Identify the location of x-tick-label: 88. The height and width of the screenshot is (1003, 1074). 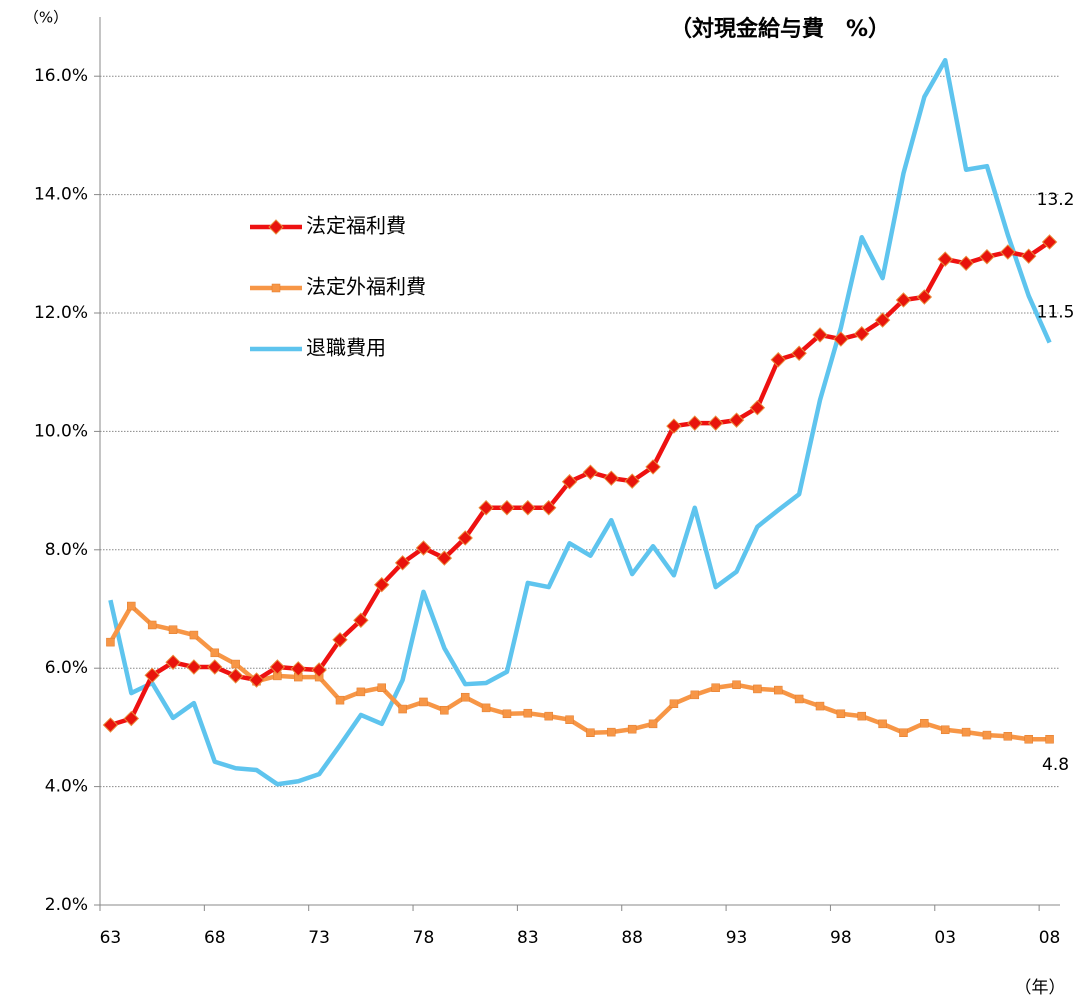
(632, 938).